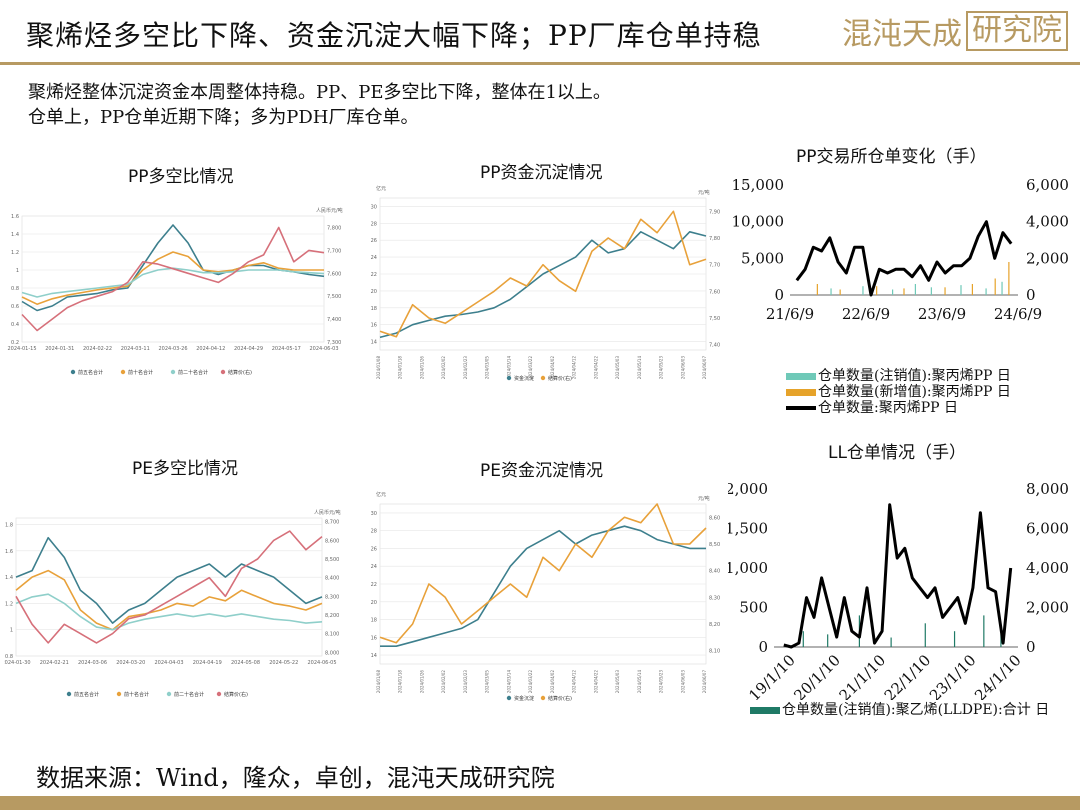  Describe the element at coordinates (400, 368) in the screenshot. I see `x-tick-label: 2024/01/18` at that location.